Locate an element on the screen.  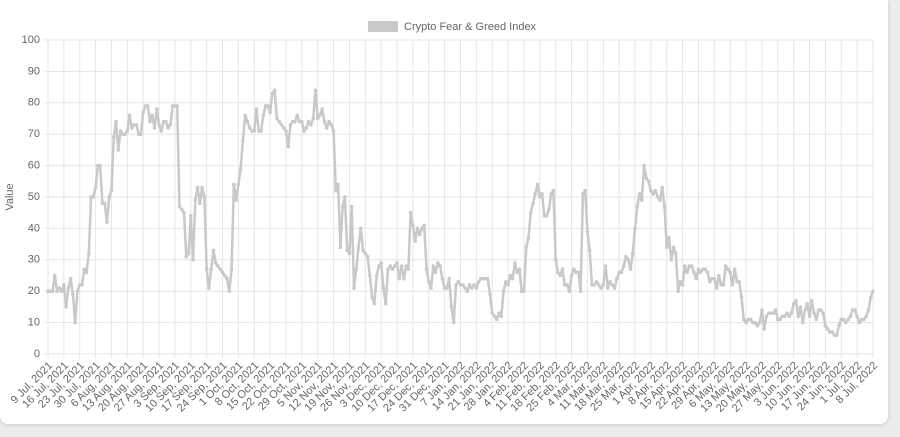
legend-swatch is located at coordinates (383, 26).